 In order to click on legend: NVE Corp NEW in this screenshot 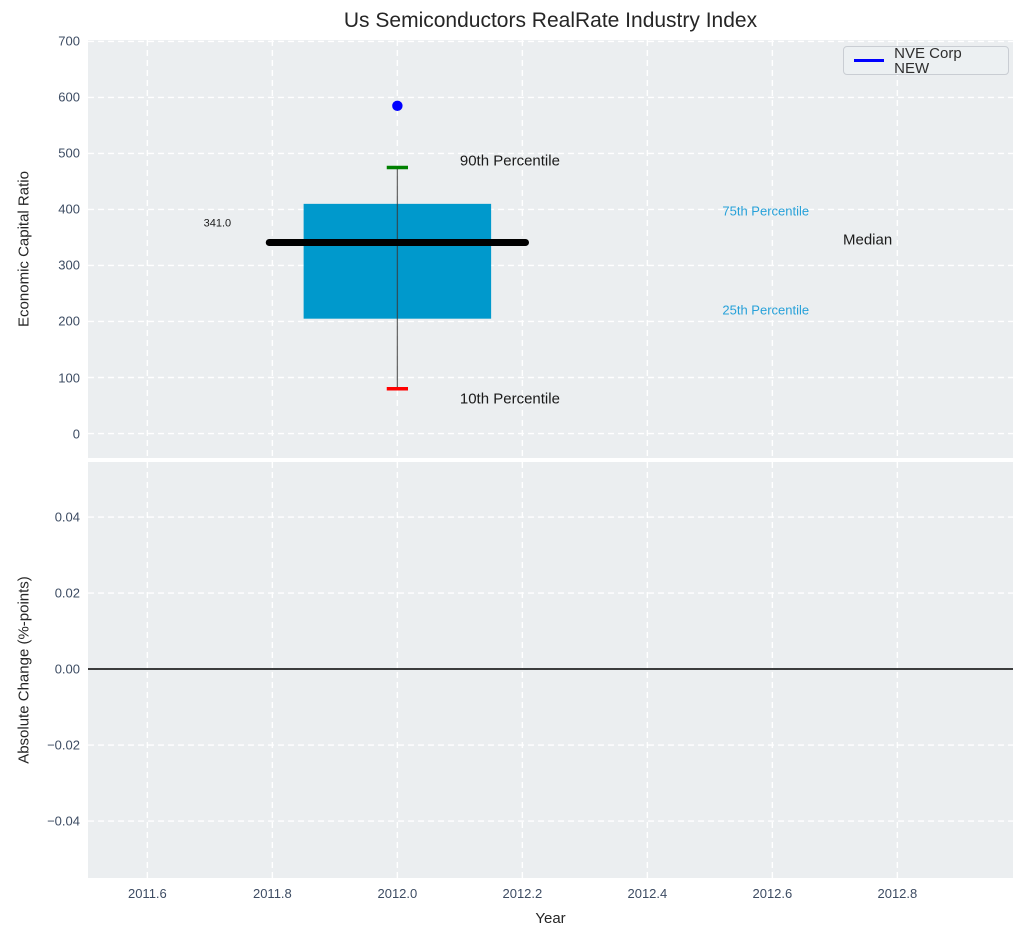, I will do `click(926, 60)`.